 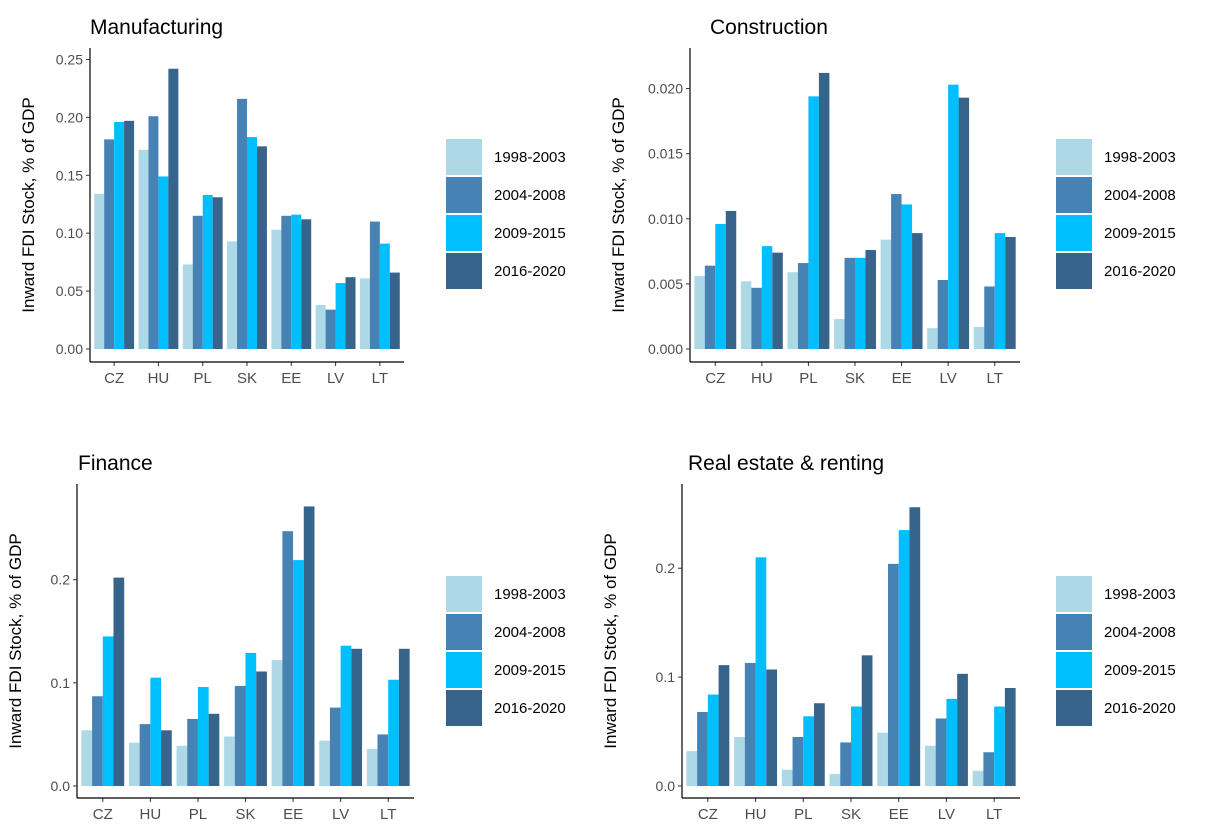 What do you see at coordinates (999, 746) in the screenshot?
I see `bar-lt-2009-2015` at bounding box center [999, 746].